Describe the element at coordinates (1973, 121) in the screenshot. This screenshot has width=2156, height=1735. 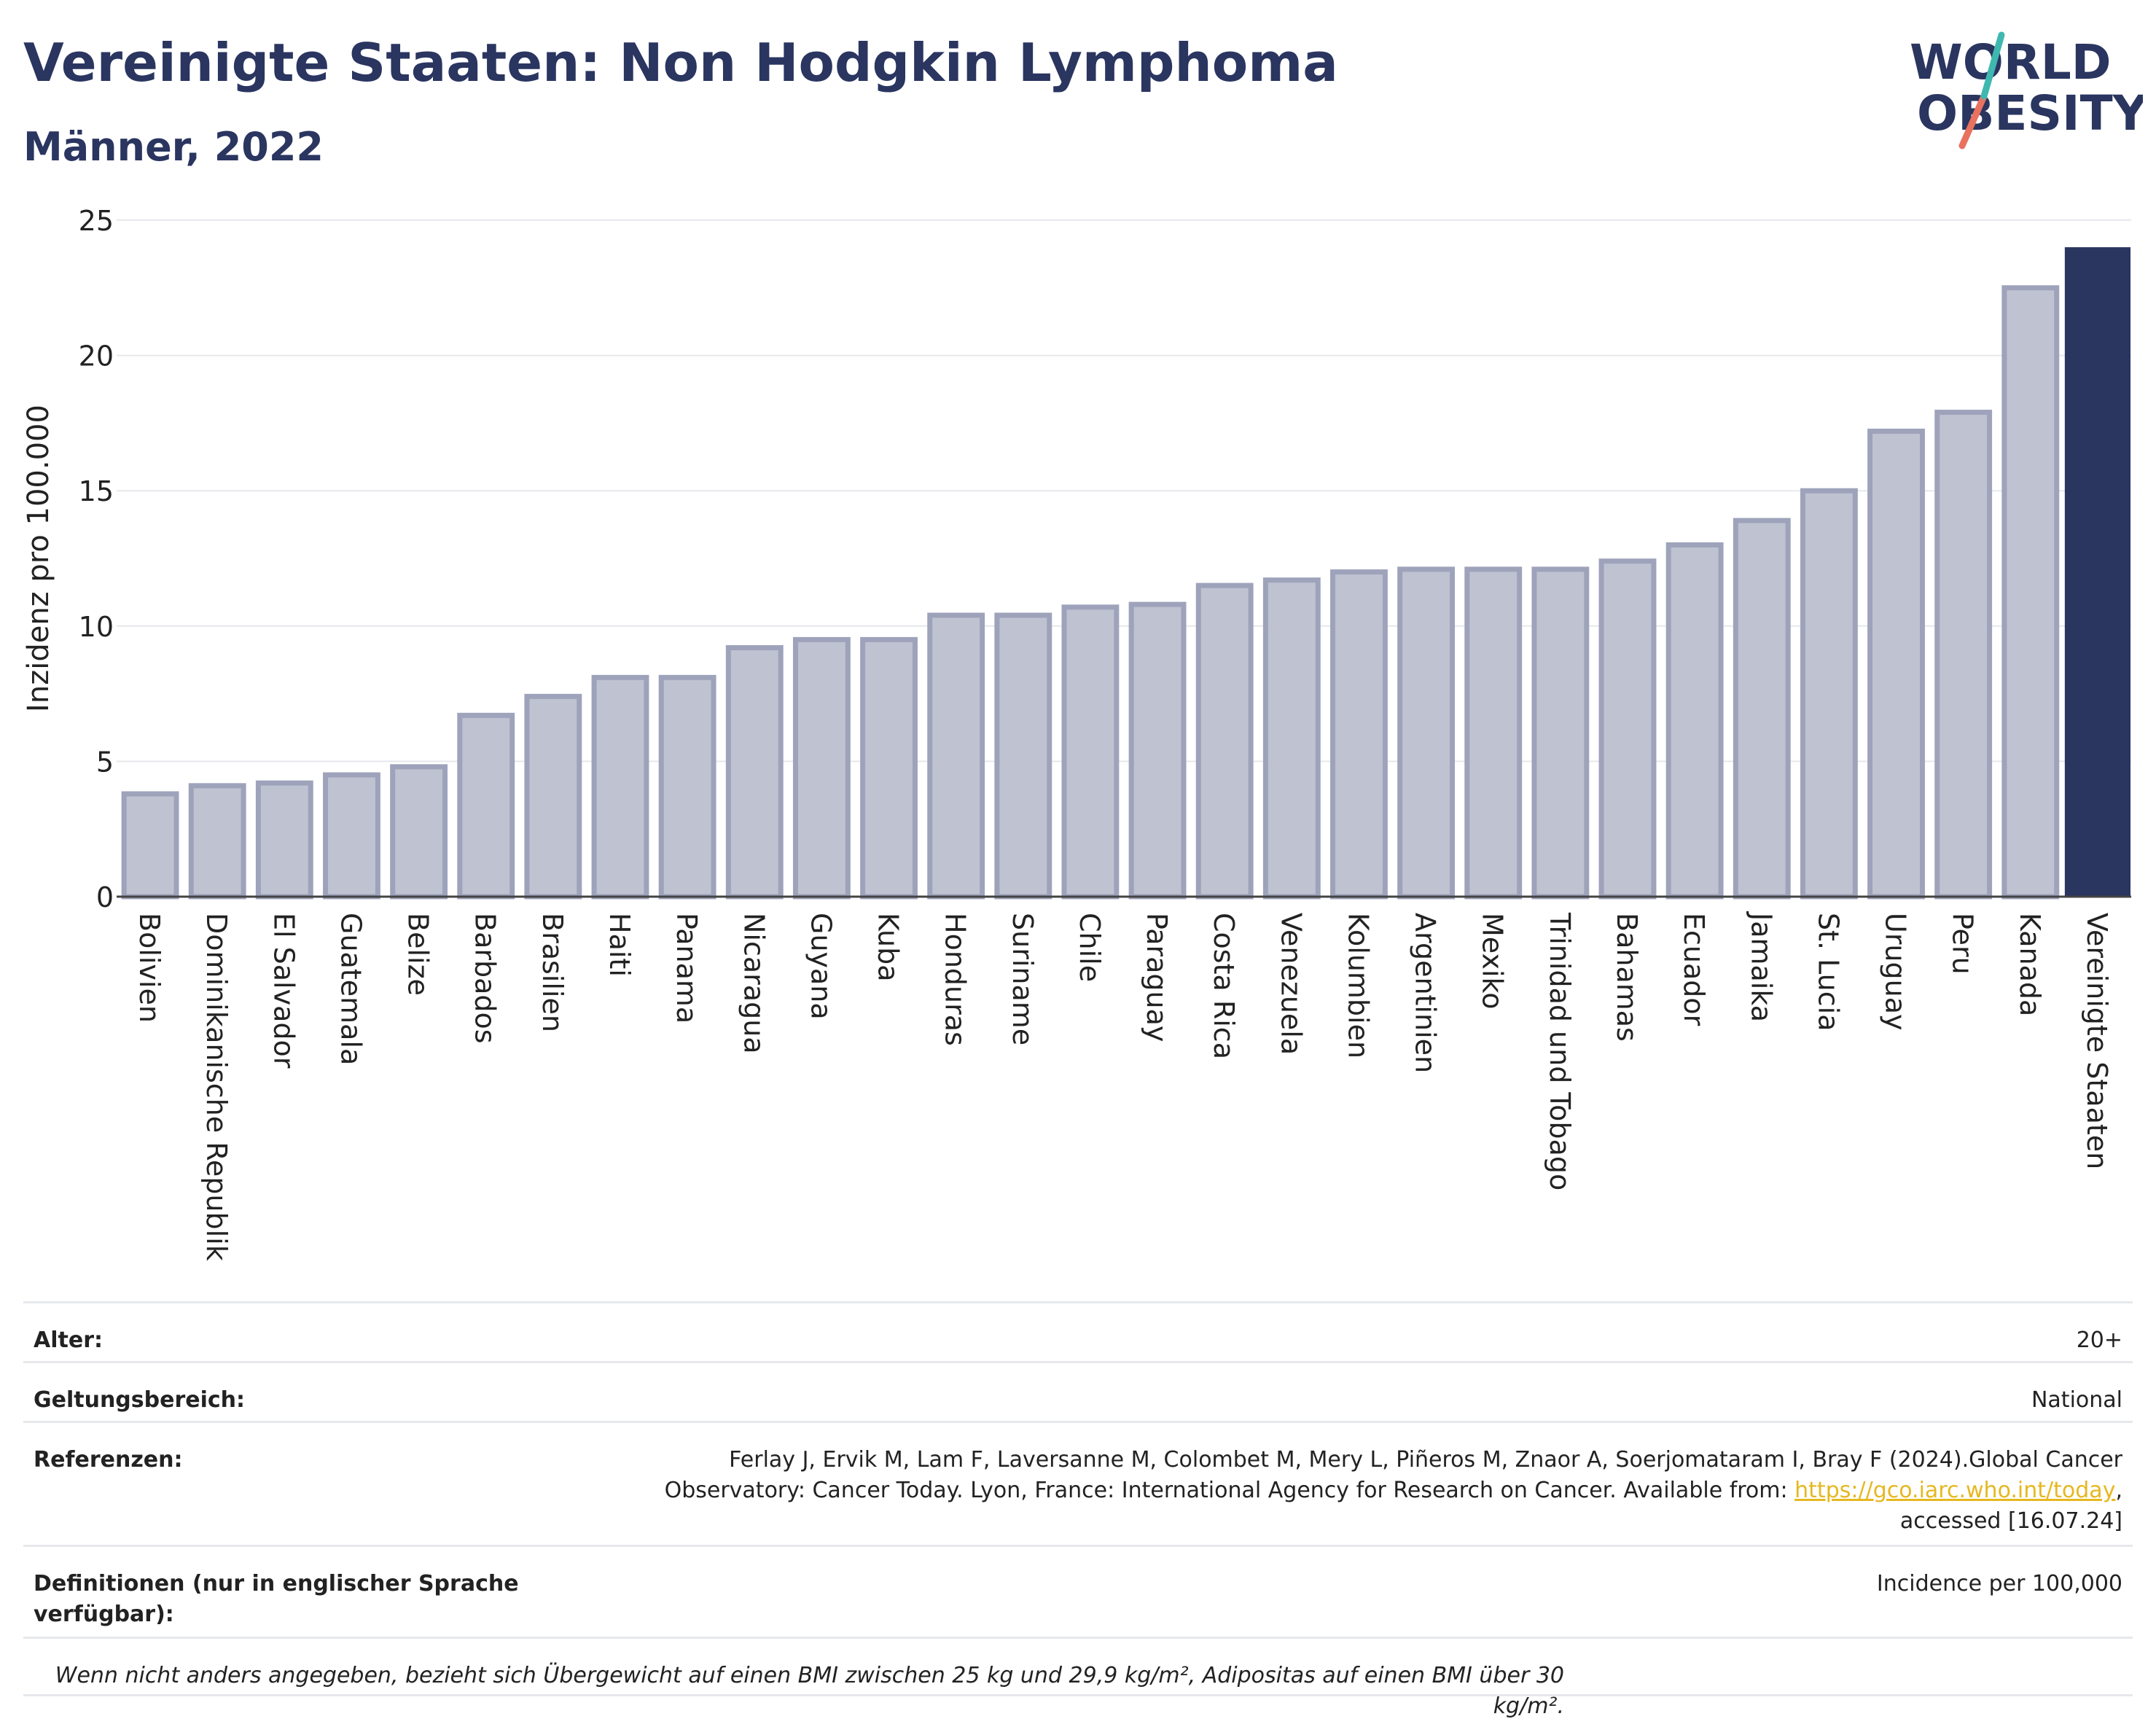
I see `logo-slash-lower` at that location.